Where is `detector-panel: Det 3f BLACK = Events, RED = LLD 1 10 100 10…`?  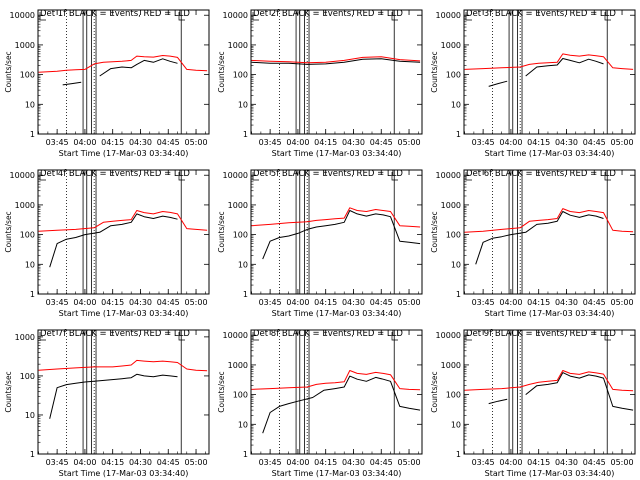 detector-panel: Det 3f BLACK = Events, RED = LLD 1 10 100 10… is located at coordinates (533, 83).